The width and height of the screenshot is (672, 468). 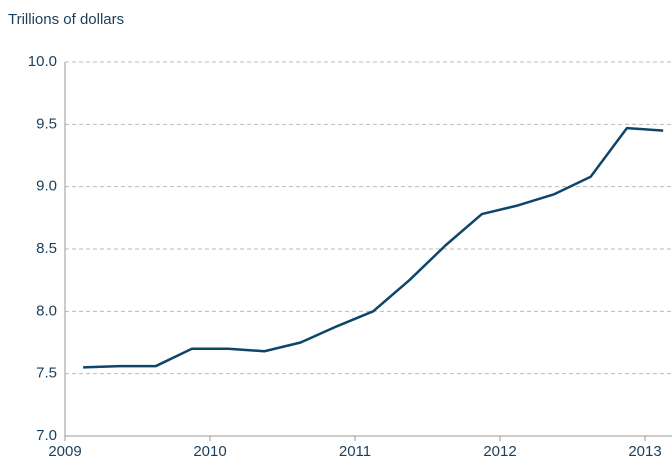 What do you see at coordinates (46, 123) in the screenshot?
I see `y-tick-label: 9.5` at bounding box center [46, 123].